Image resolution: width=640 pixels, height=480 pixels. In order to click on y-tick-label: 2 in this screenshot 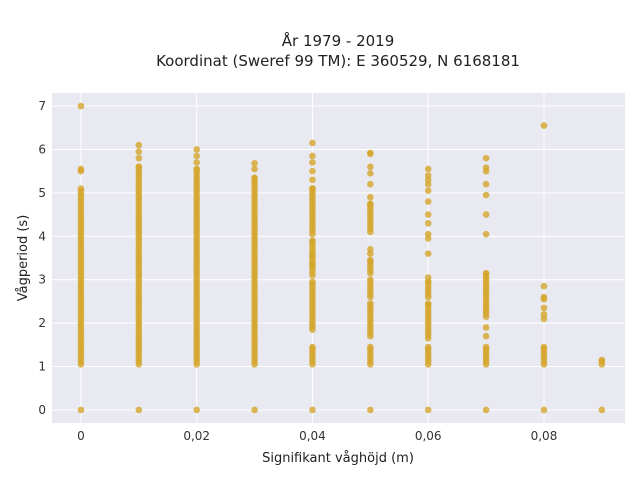, I will do `click(42, 323)`.